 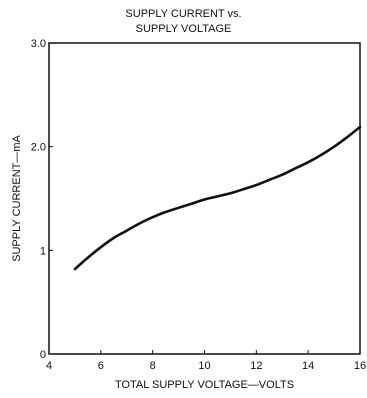 What do you see at coordinates (204, 385) in the screenshot?
I see `x-axis-label: TOTAL SUPPLY VOLTAGE—VOLTS` at bounding box center [204, 385].